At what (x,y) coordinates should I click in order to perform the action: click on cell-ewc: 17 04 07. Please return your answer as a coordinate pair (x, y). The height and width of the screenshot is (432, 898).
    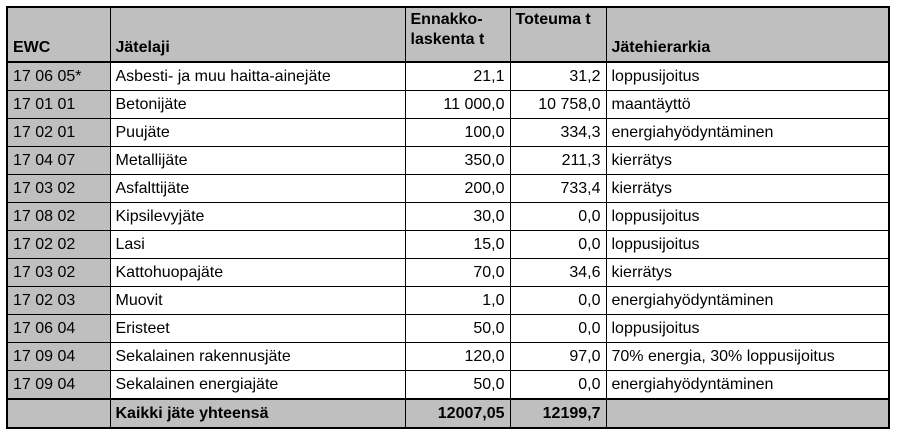
    Looking at the image, I should click on (58, 160).